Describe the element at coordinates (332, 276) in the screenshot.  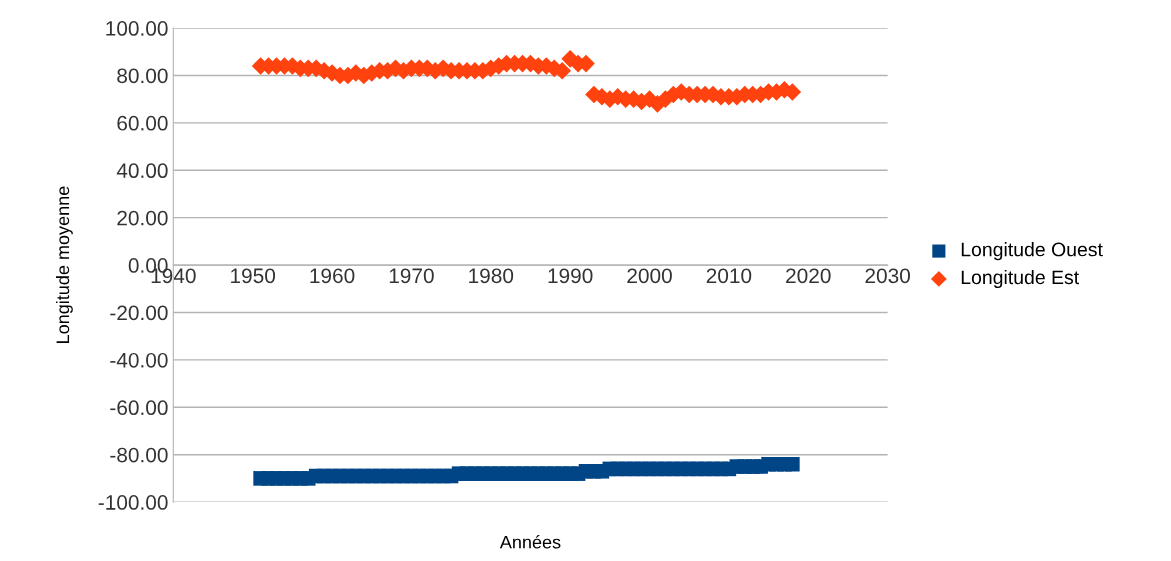
I see `x-tick-label: 1960` at that location.